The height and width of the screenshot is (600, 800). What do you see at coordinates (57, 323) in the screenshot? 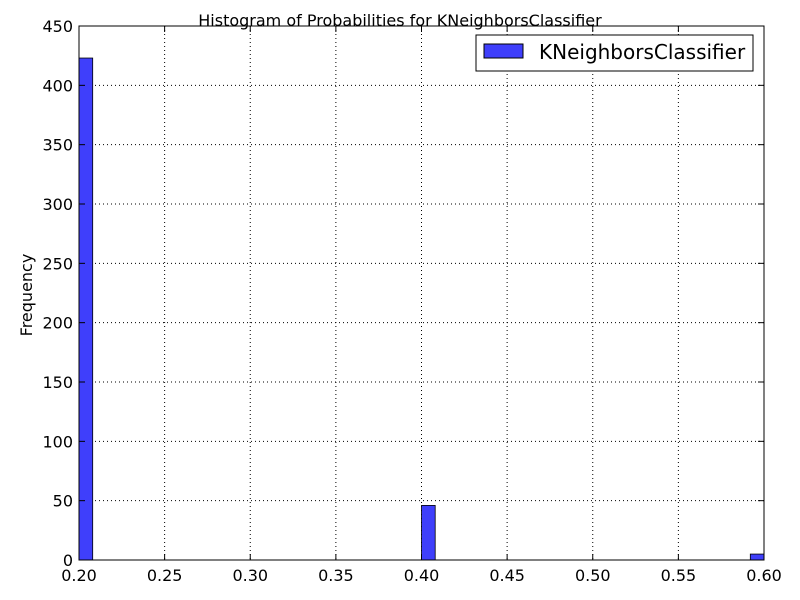
I see `y-tick-label: 200` at bounding box center [57, 323].